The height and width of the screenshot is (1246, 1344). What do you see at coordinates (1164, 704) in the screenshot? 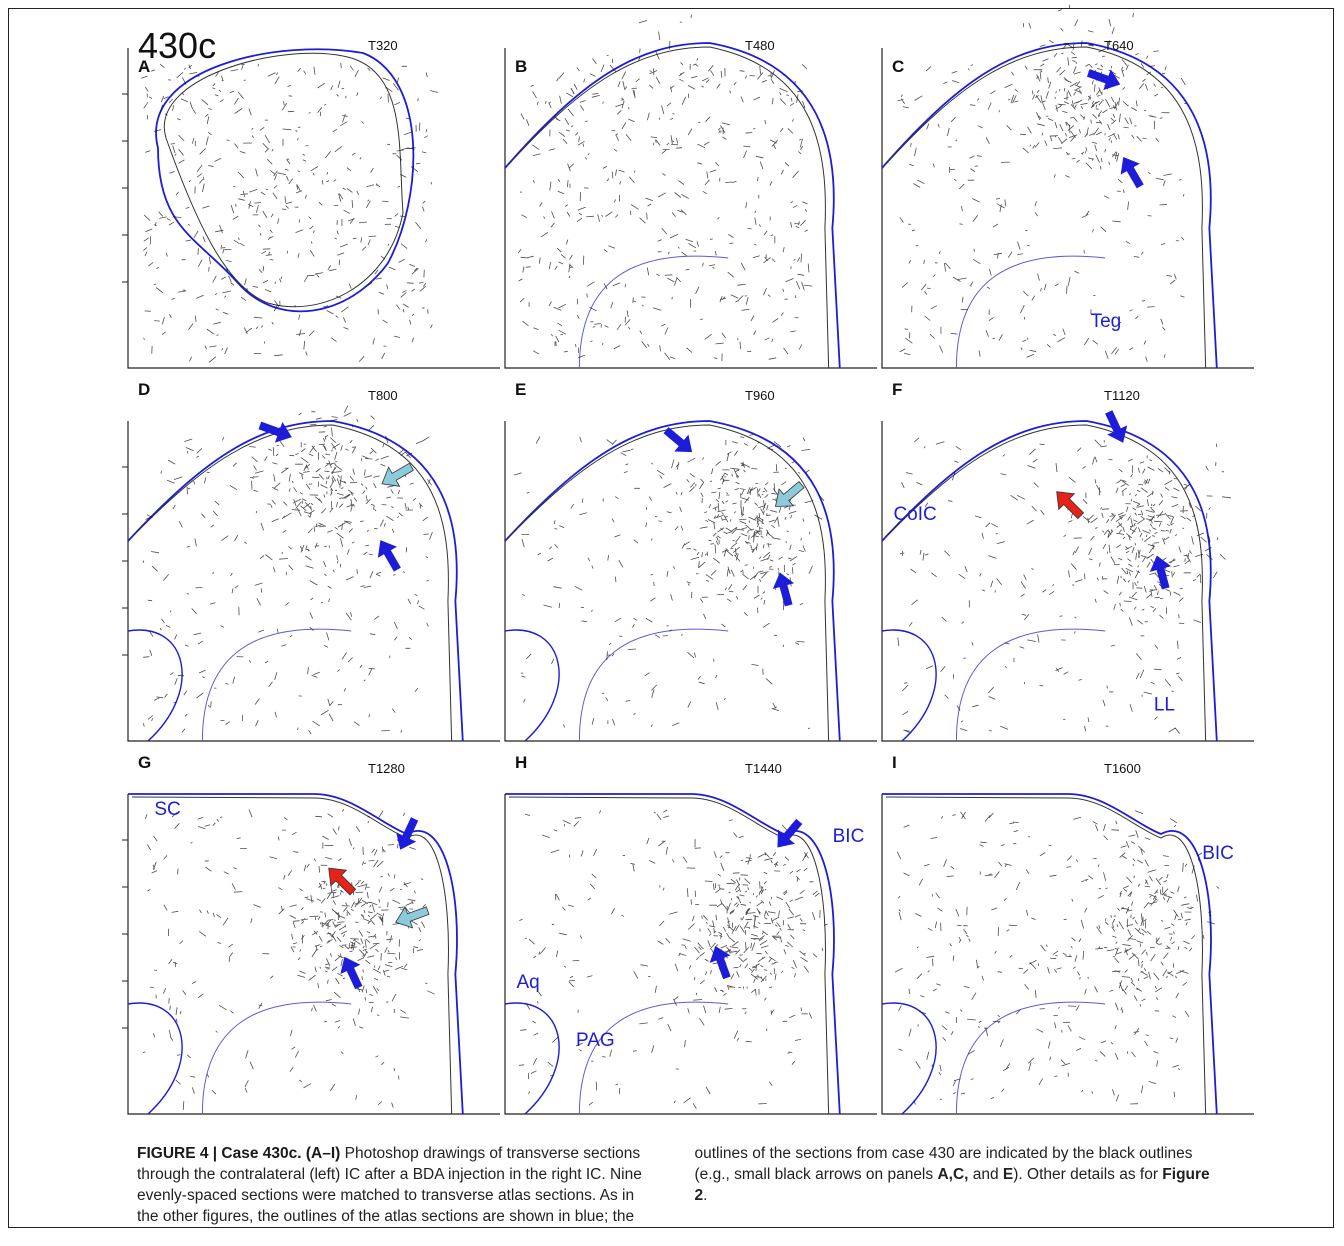
I see `region-label: LL` at bounding box center [1164, 704].